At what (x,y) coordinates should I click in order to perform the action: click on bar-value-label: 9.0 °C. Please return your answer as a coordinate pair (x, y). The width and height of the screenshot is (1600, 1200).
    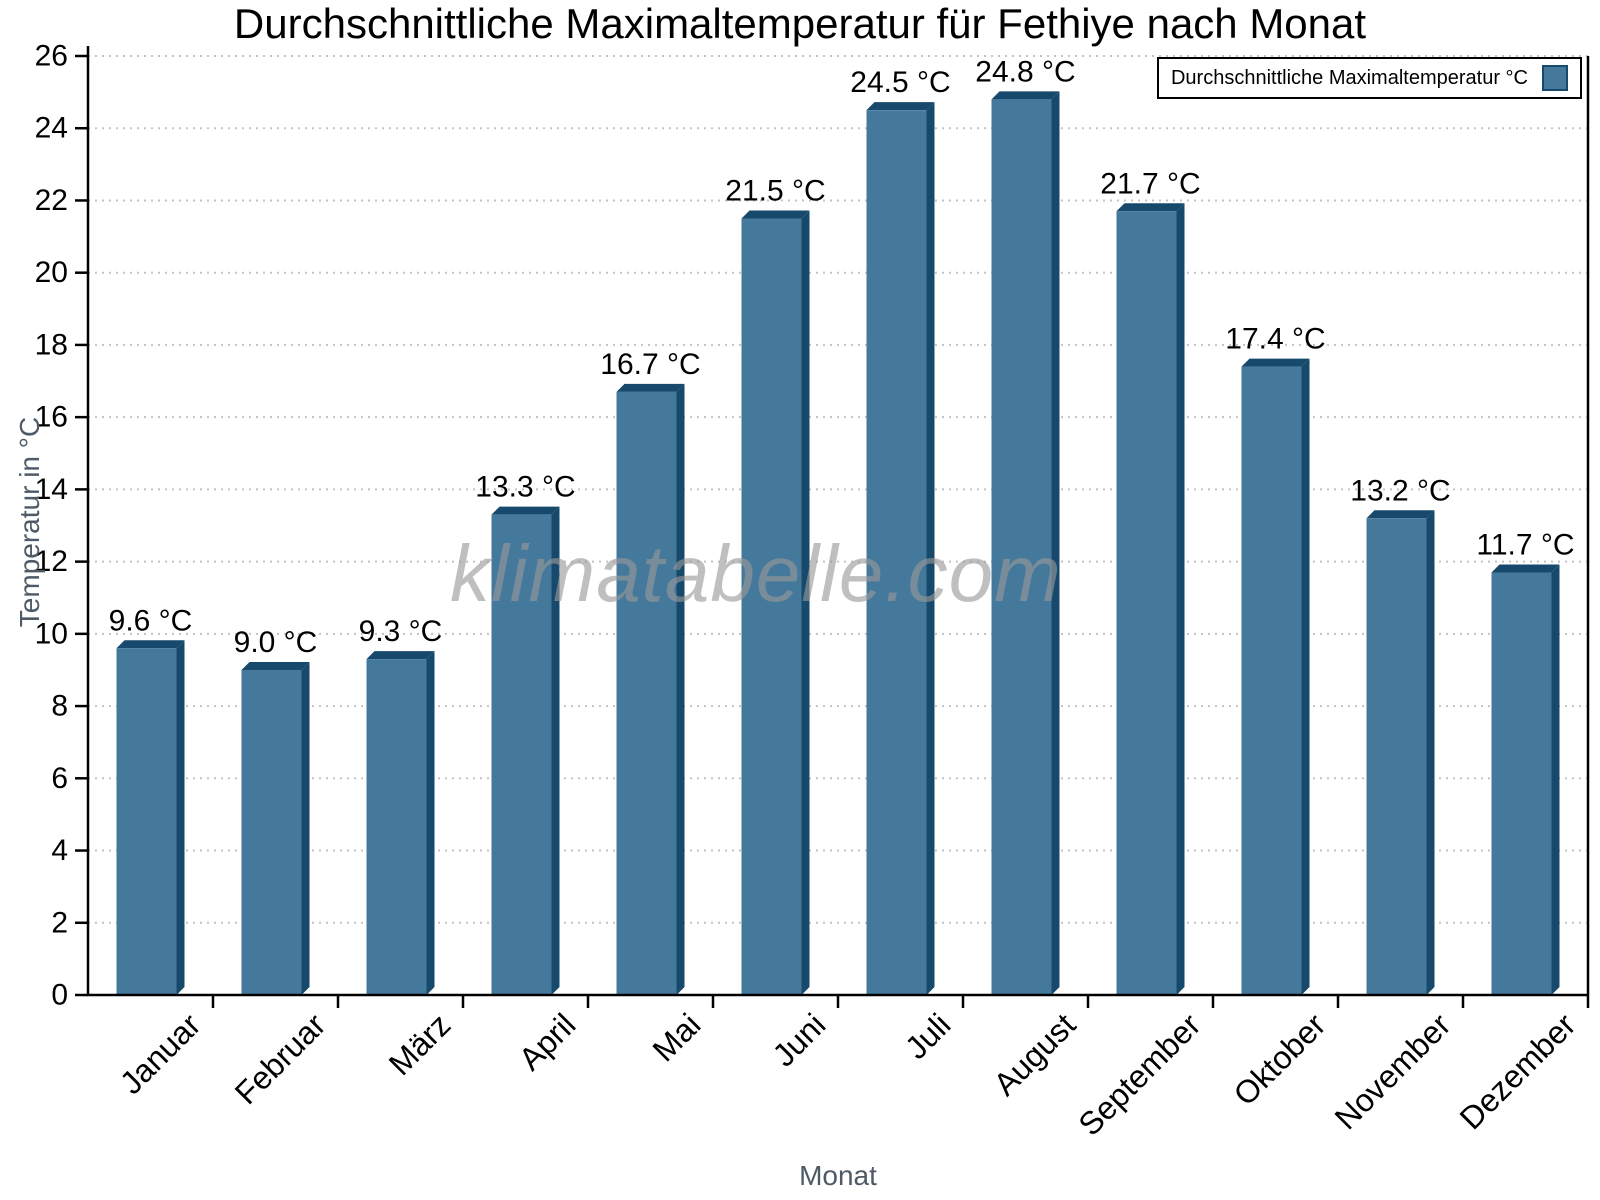
    Looking at the image, I should click on (276, 642).